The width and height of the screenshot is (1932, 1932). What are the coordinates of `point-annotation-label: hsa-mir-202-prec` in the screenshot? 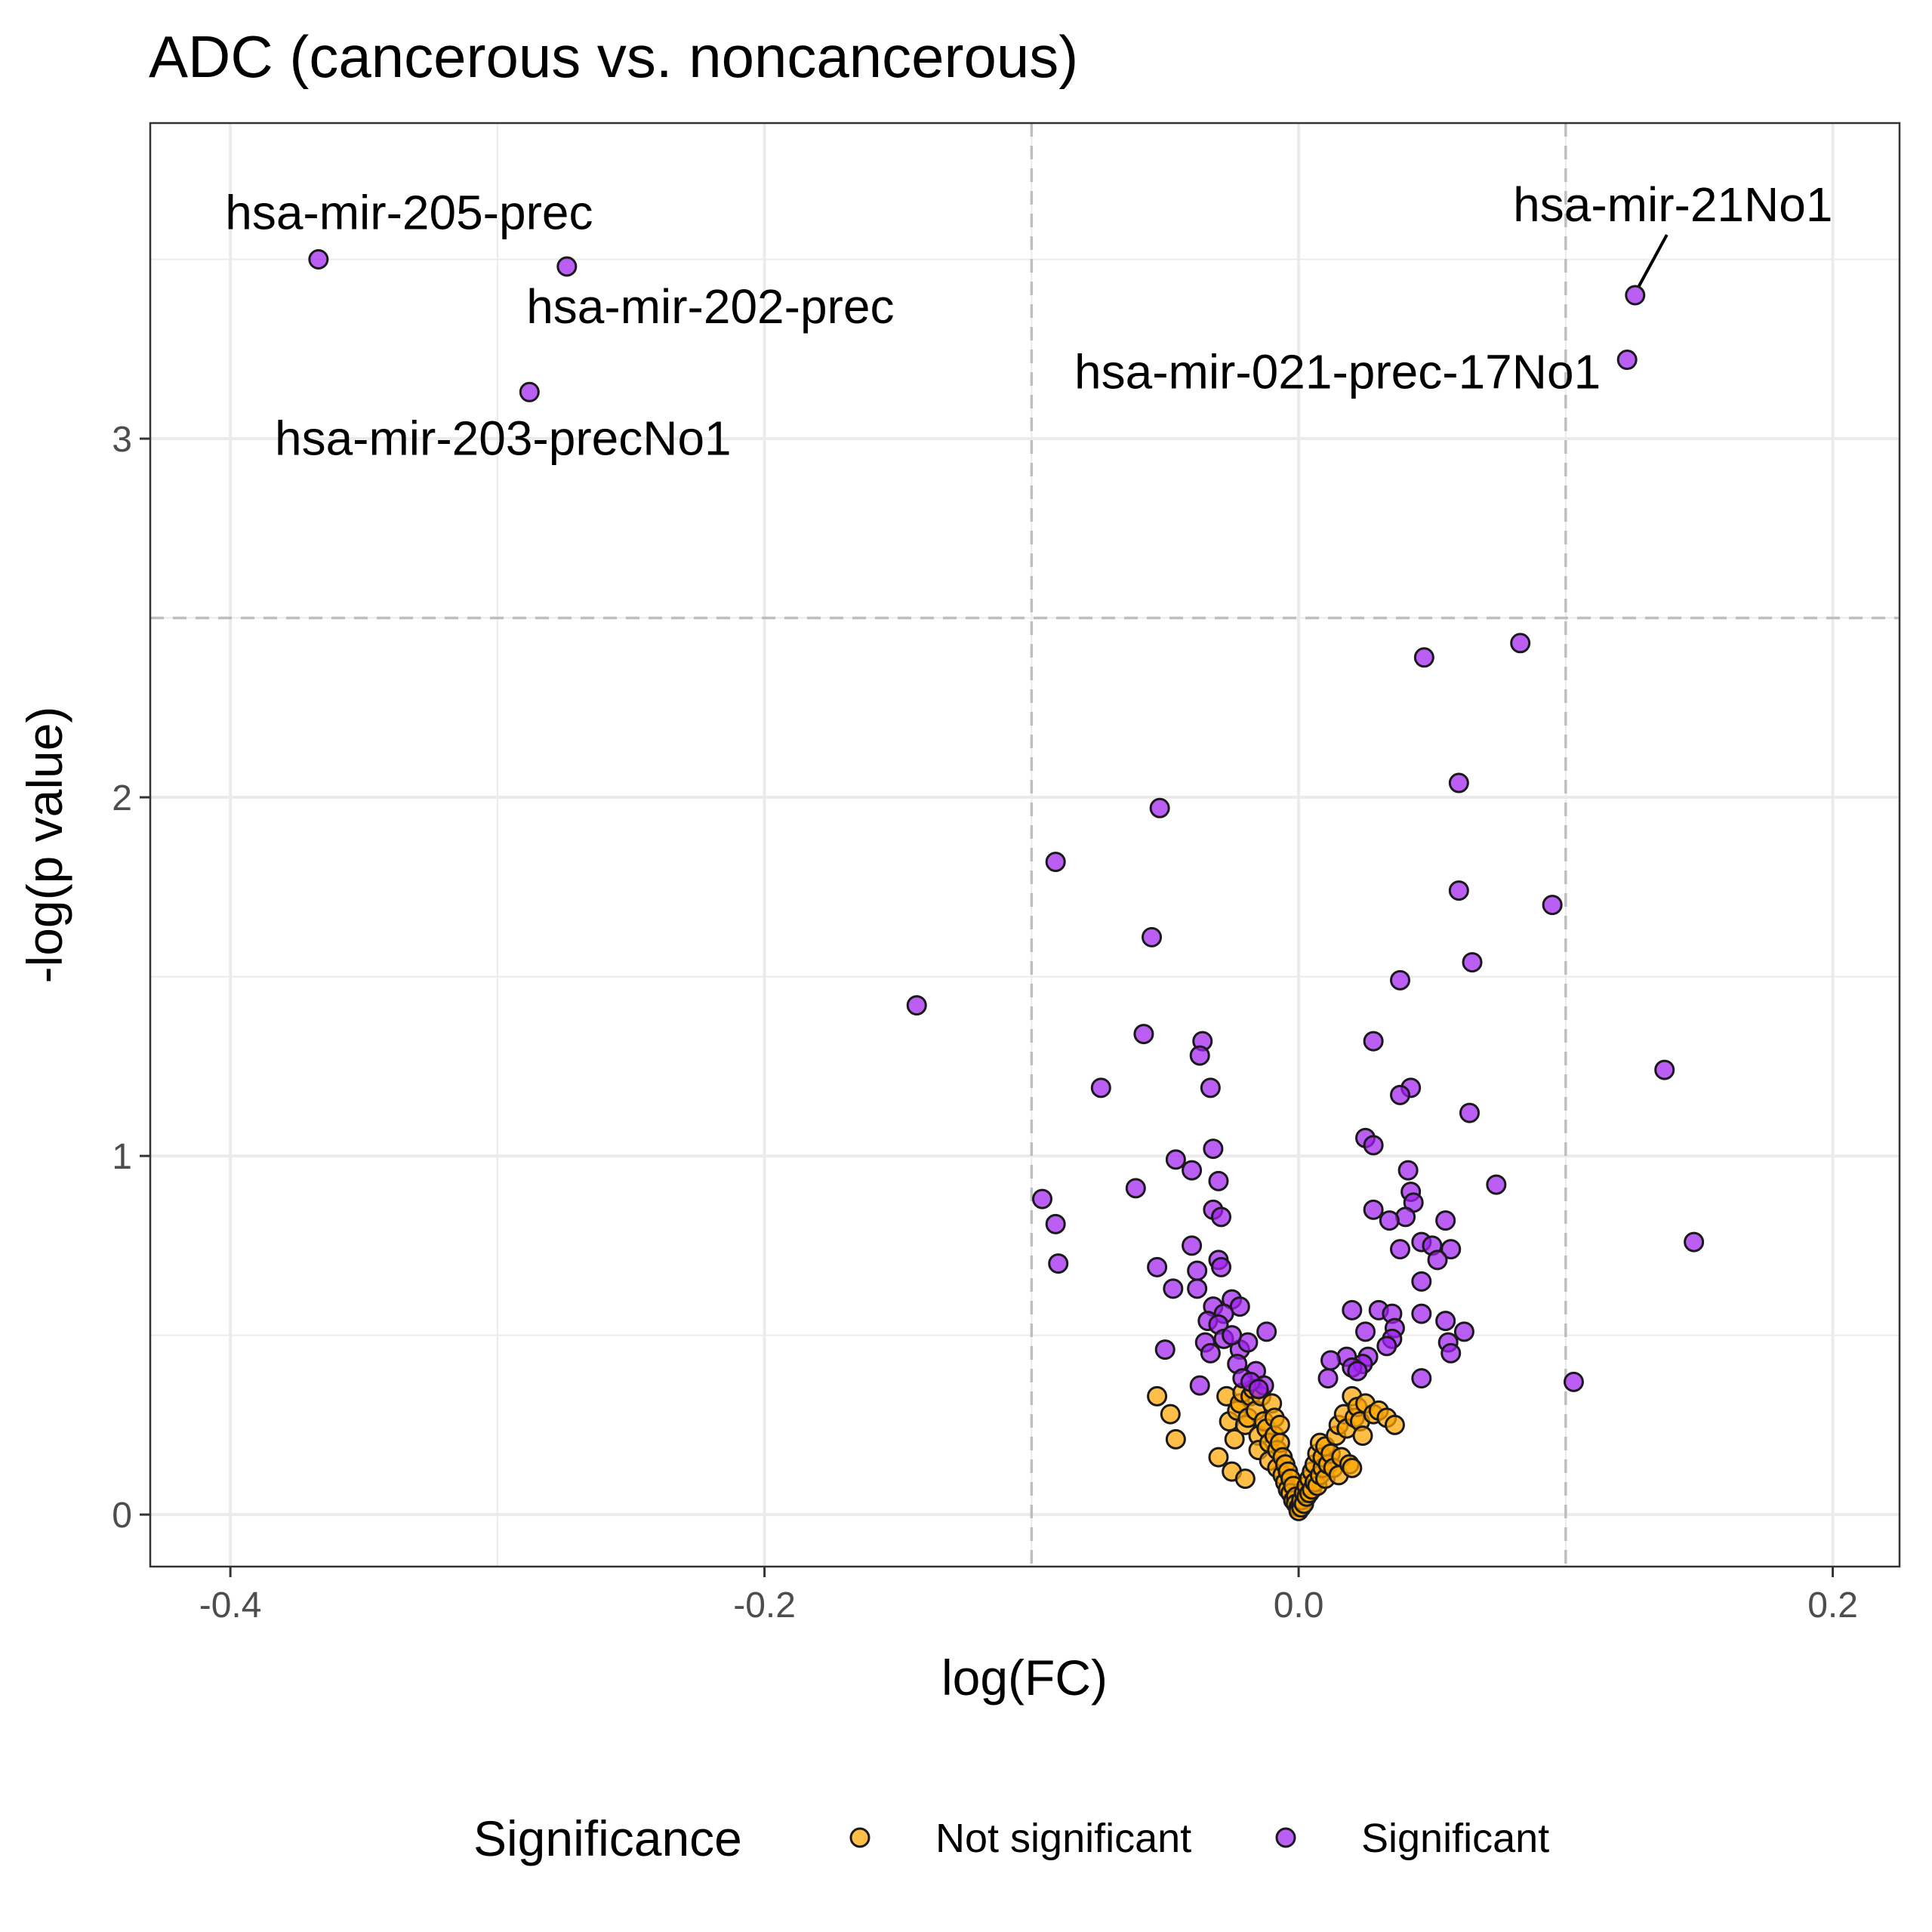 It's located at (710, 306).